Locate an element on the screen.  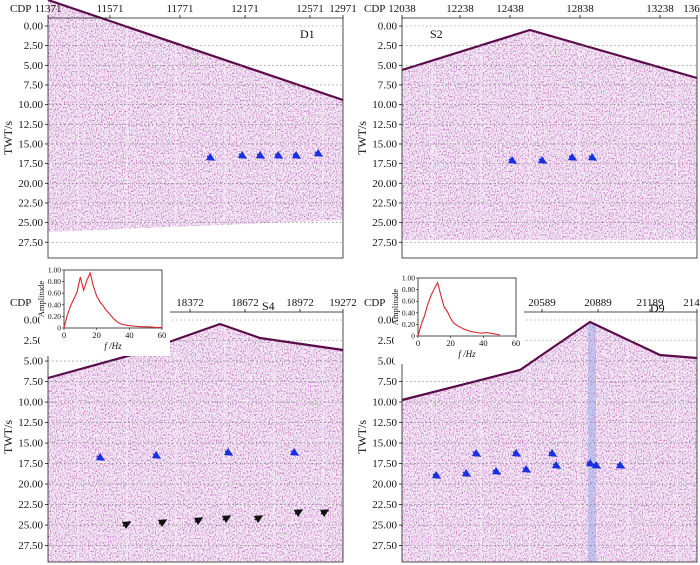
inset-x-tick-label: 20 is located at coordinates (96, 335).